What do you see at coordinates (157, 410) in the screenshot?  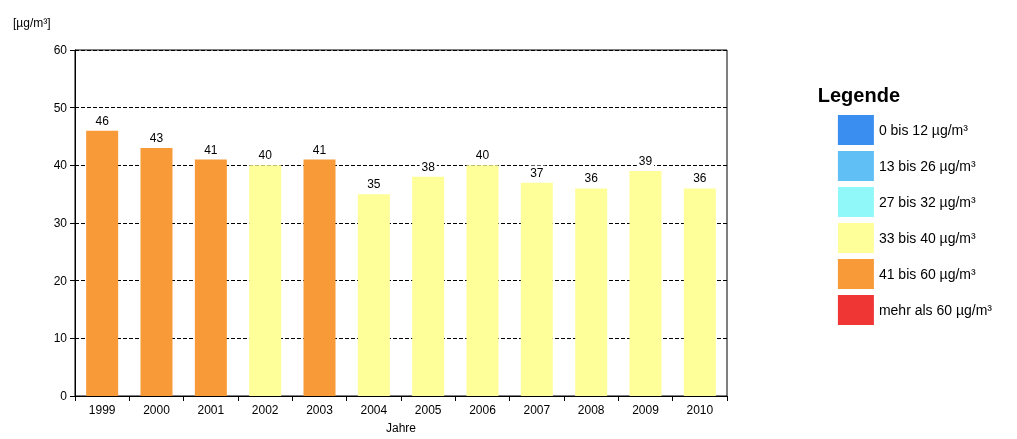 I see `x-tick-label: 2000` at bounding box center [157, 410].